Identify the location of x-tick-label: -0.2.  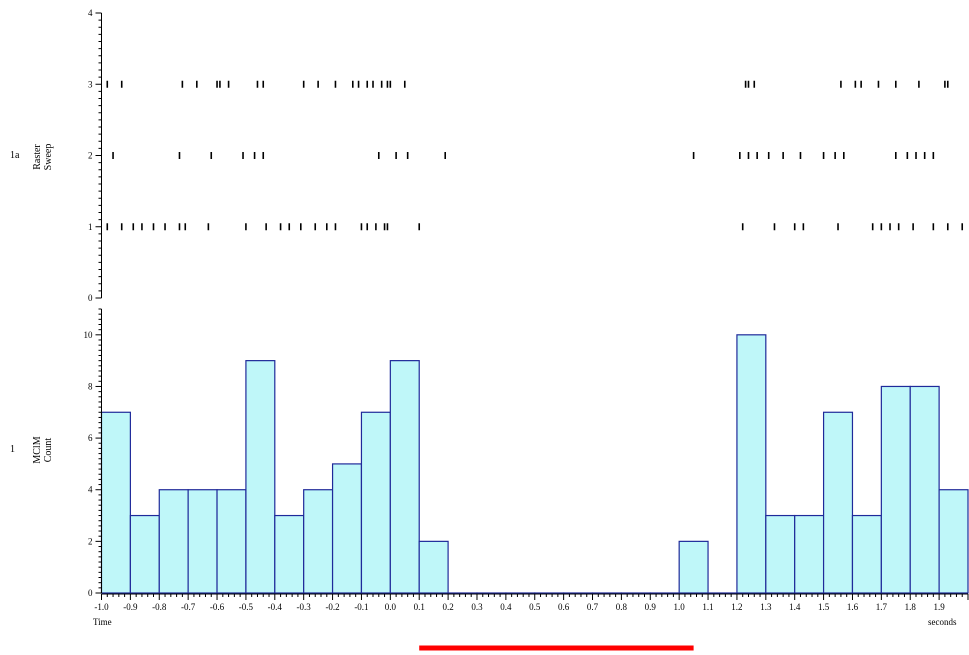
(332, 607).